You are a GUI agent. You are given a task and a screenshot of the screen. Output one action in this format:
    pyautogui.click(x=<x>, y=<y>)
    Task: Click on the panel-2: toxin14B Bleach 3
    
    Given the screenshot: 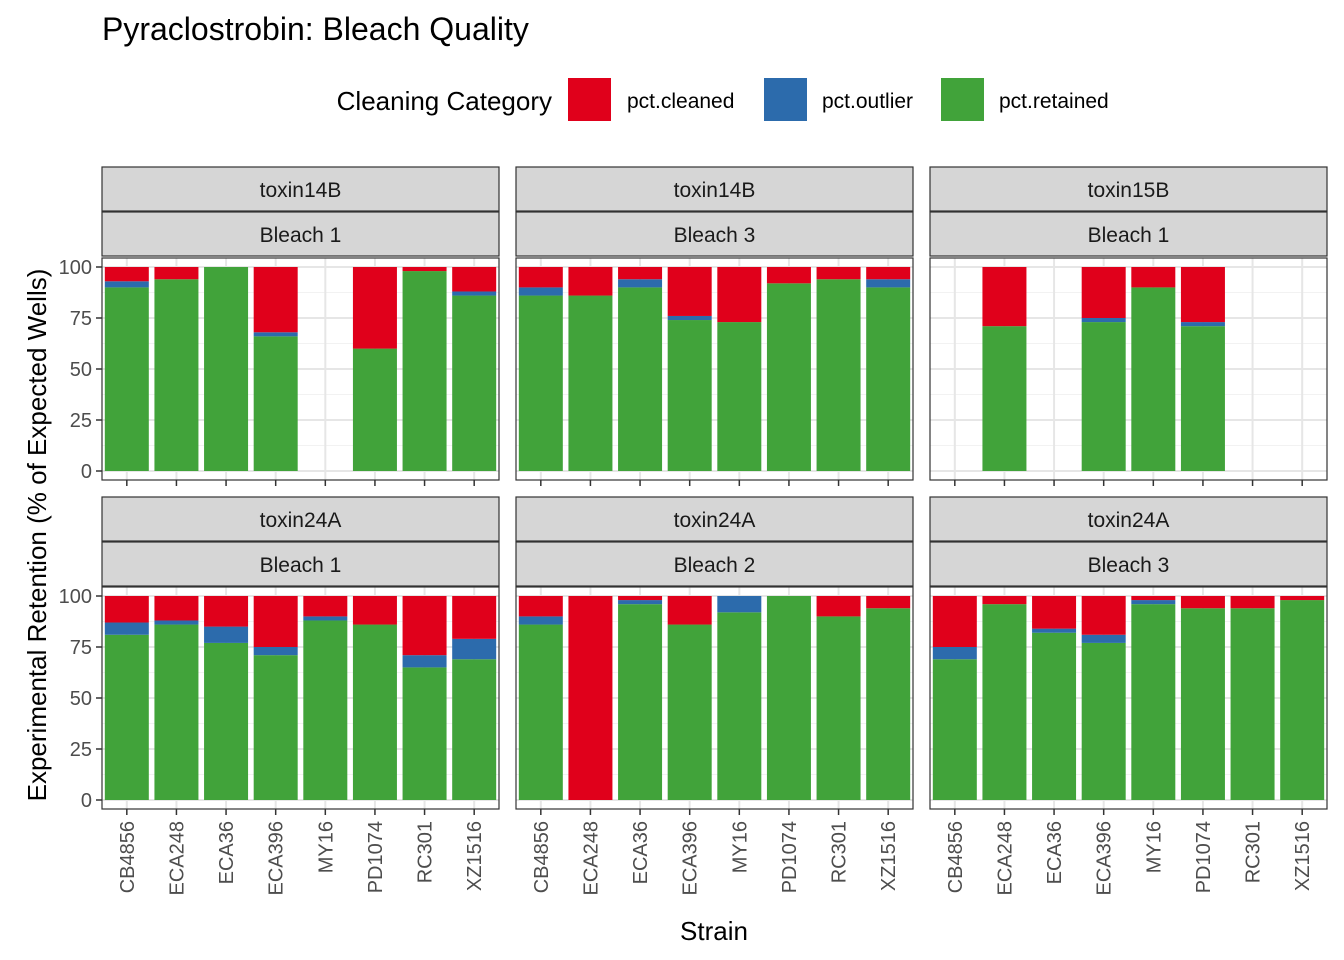 What is the action you would take?
    pyautogui.click(x=714, y=326)
    